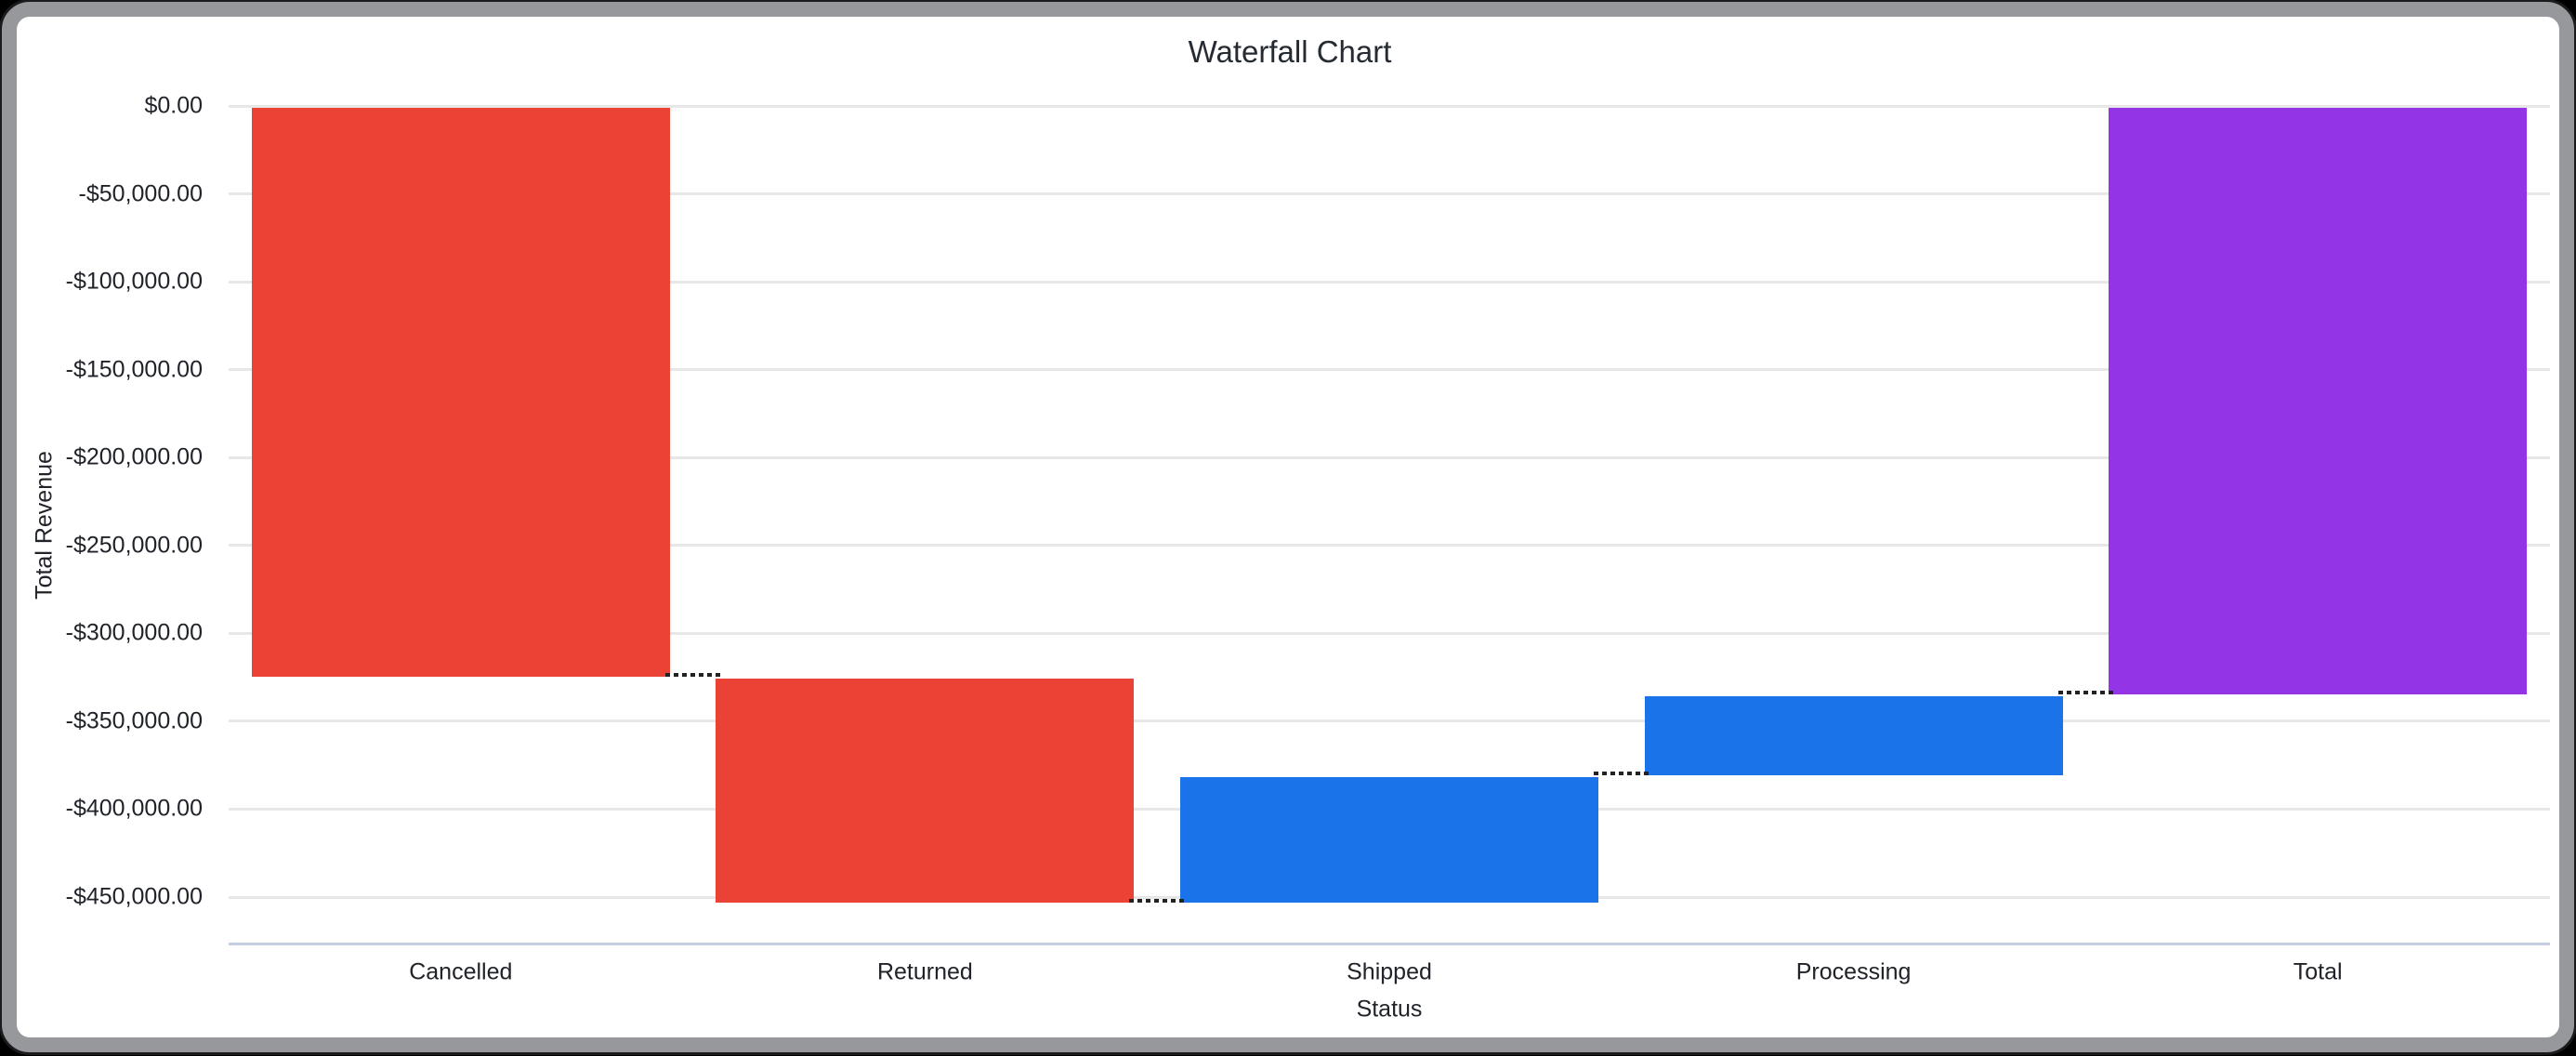 The height and width of the screenshot is (1056, 2576). What do you see at coordinates (1290, 51) in the screenshot?
I see `chart-title: Waterfall Chart` at bounding box center [1290, 51].